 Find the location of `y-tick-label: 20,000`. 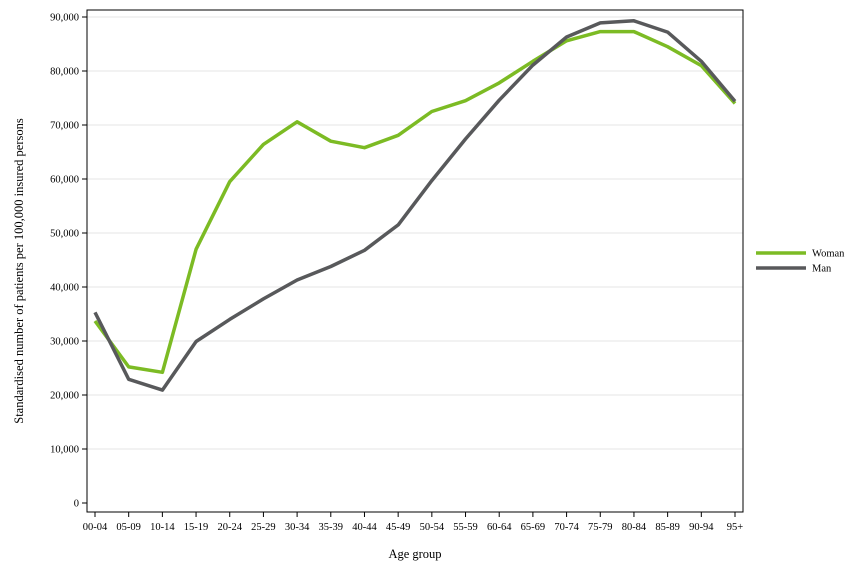

y-tick-label: 20,000 is located at coordinates (64, 396).